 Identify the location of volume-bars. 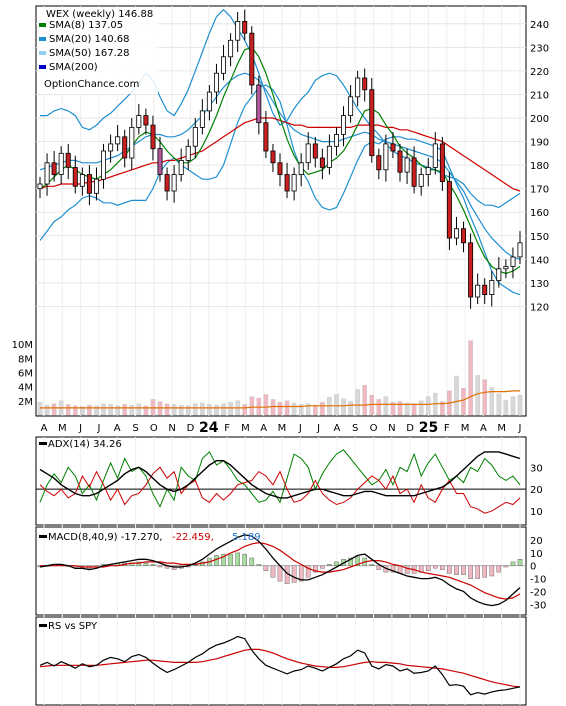
(280, 378).